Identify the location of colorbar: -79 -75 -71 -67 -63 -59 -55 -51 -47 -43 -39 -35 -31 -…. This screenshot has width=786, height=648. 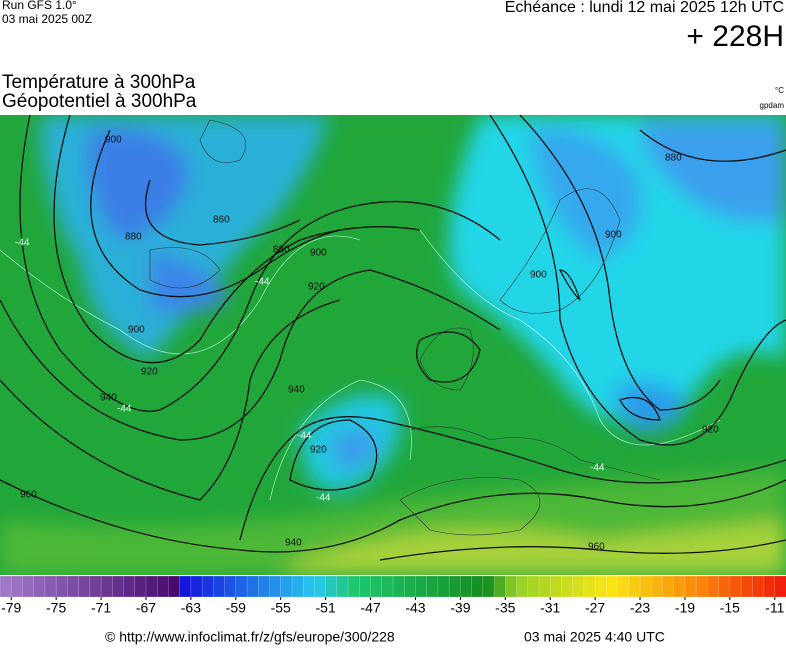
(393, 595).